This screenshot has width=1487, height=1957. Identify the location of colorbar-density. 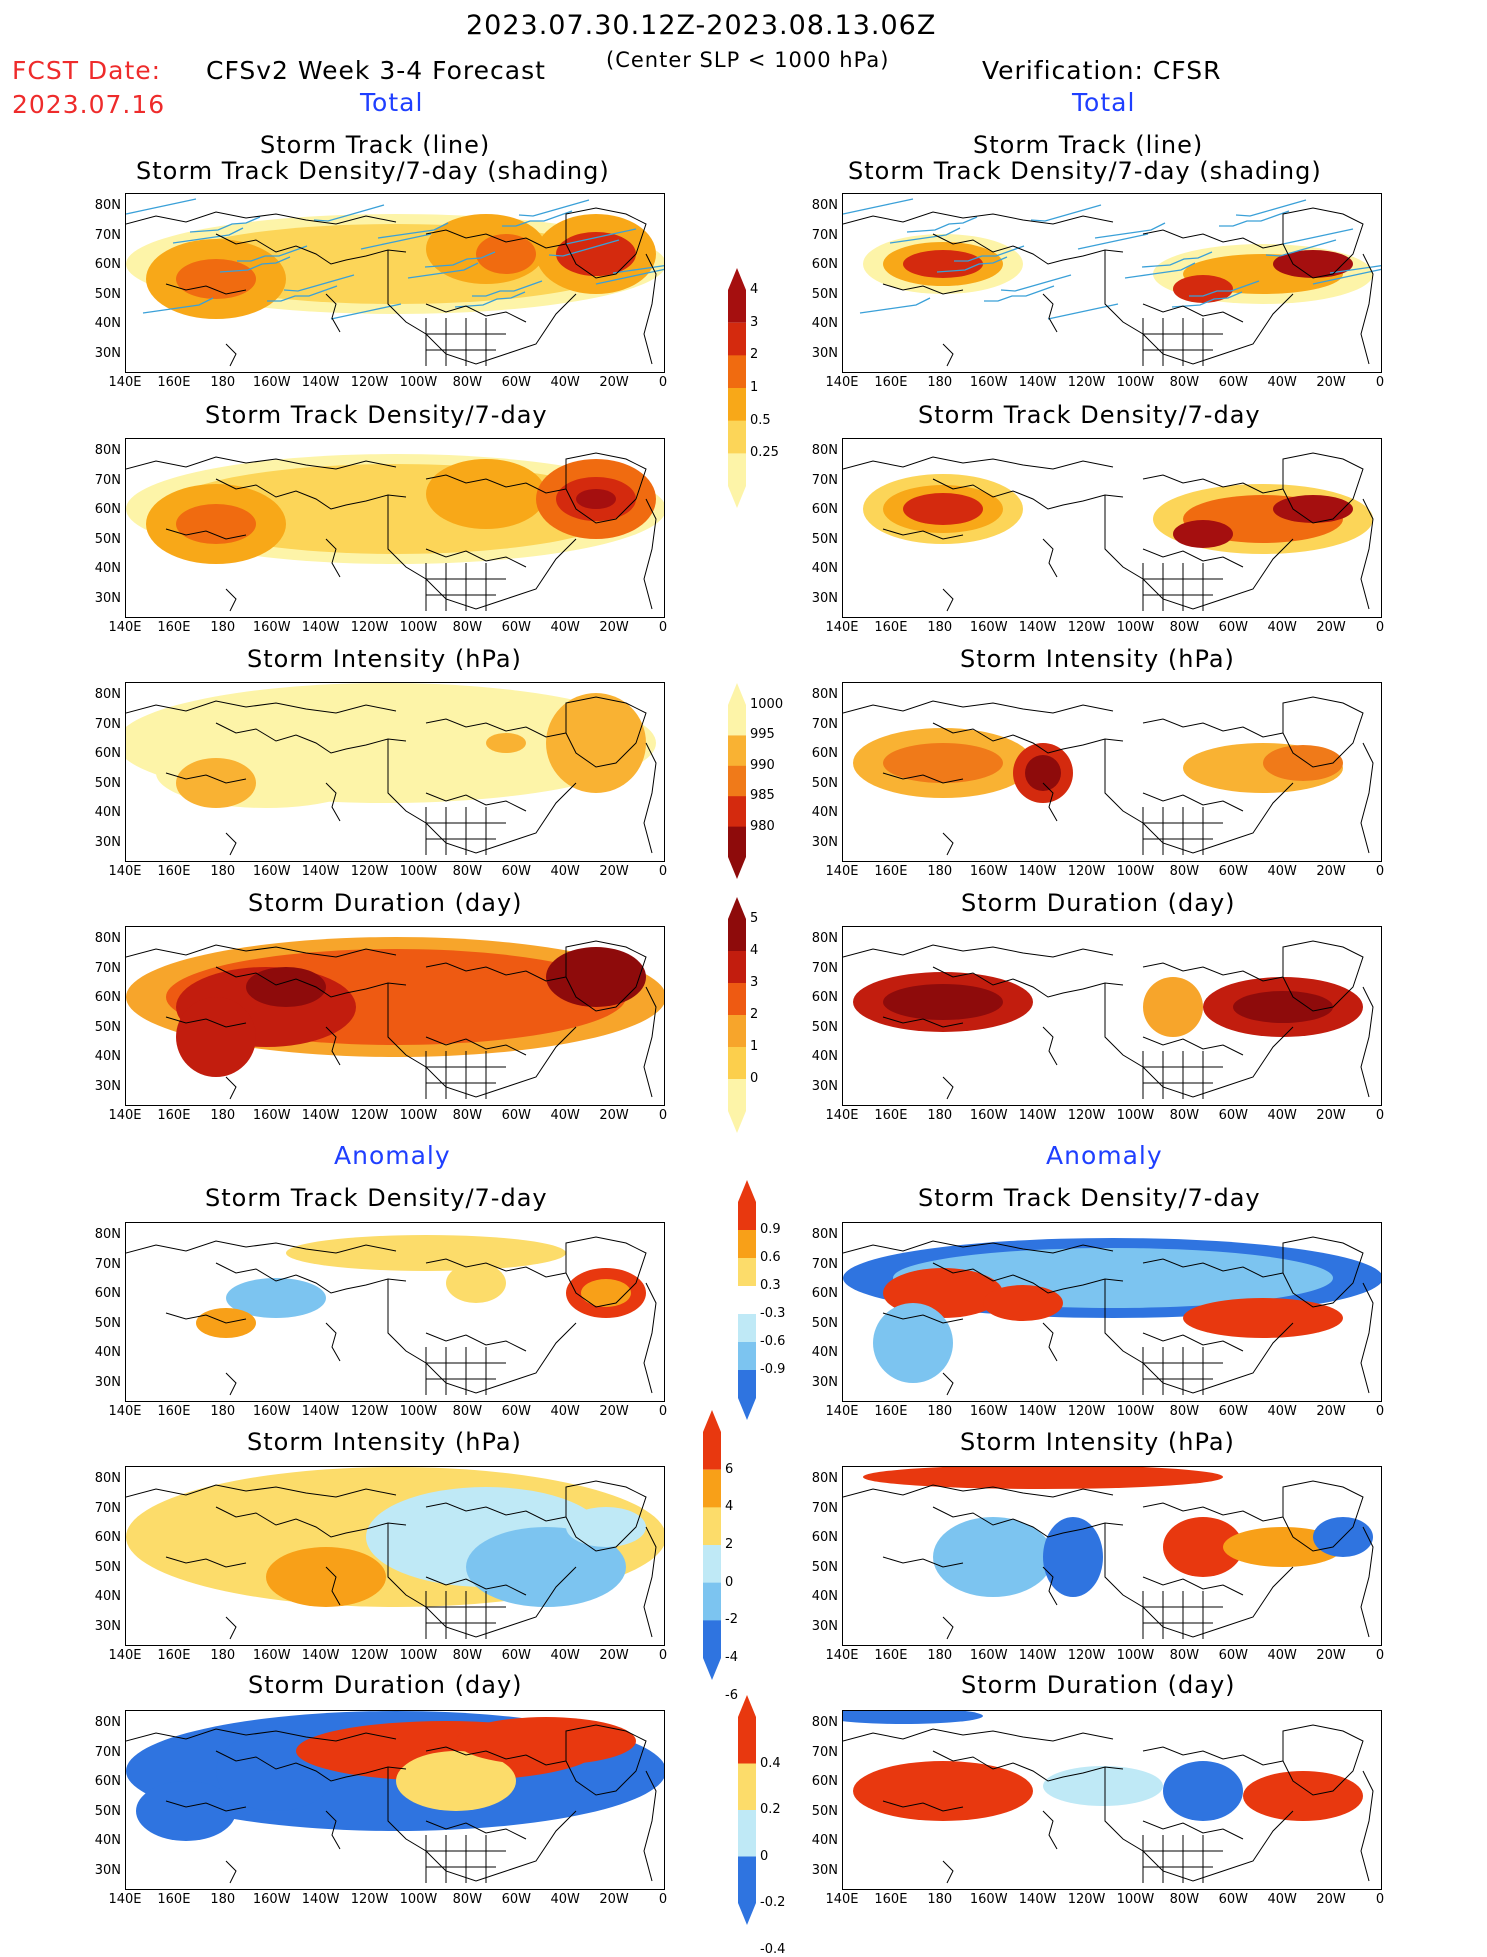
(737, 388).